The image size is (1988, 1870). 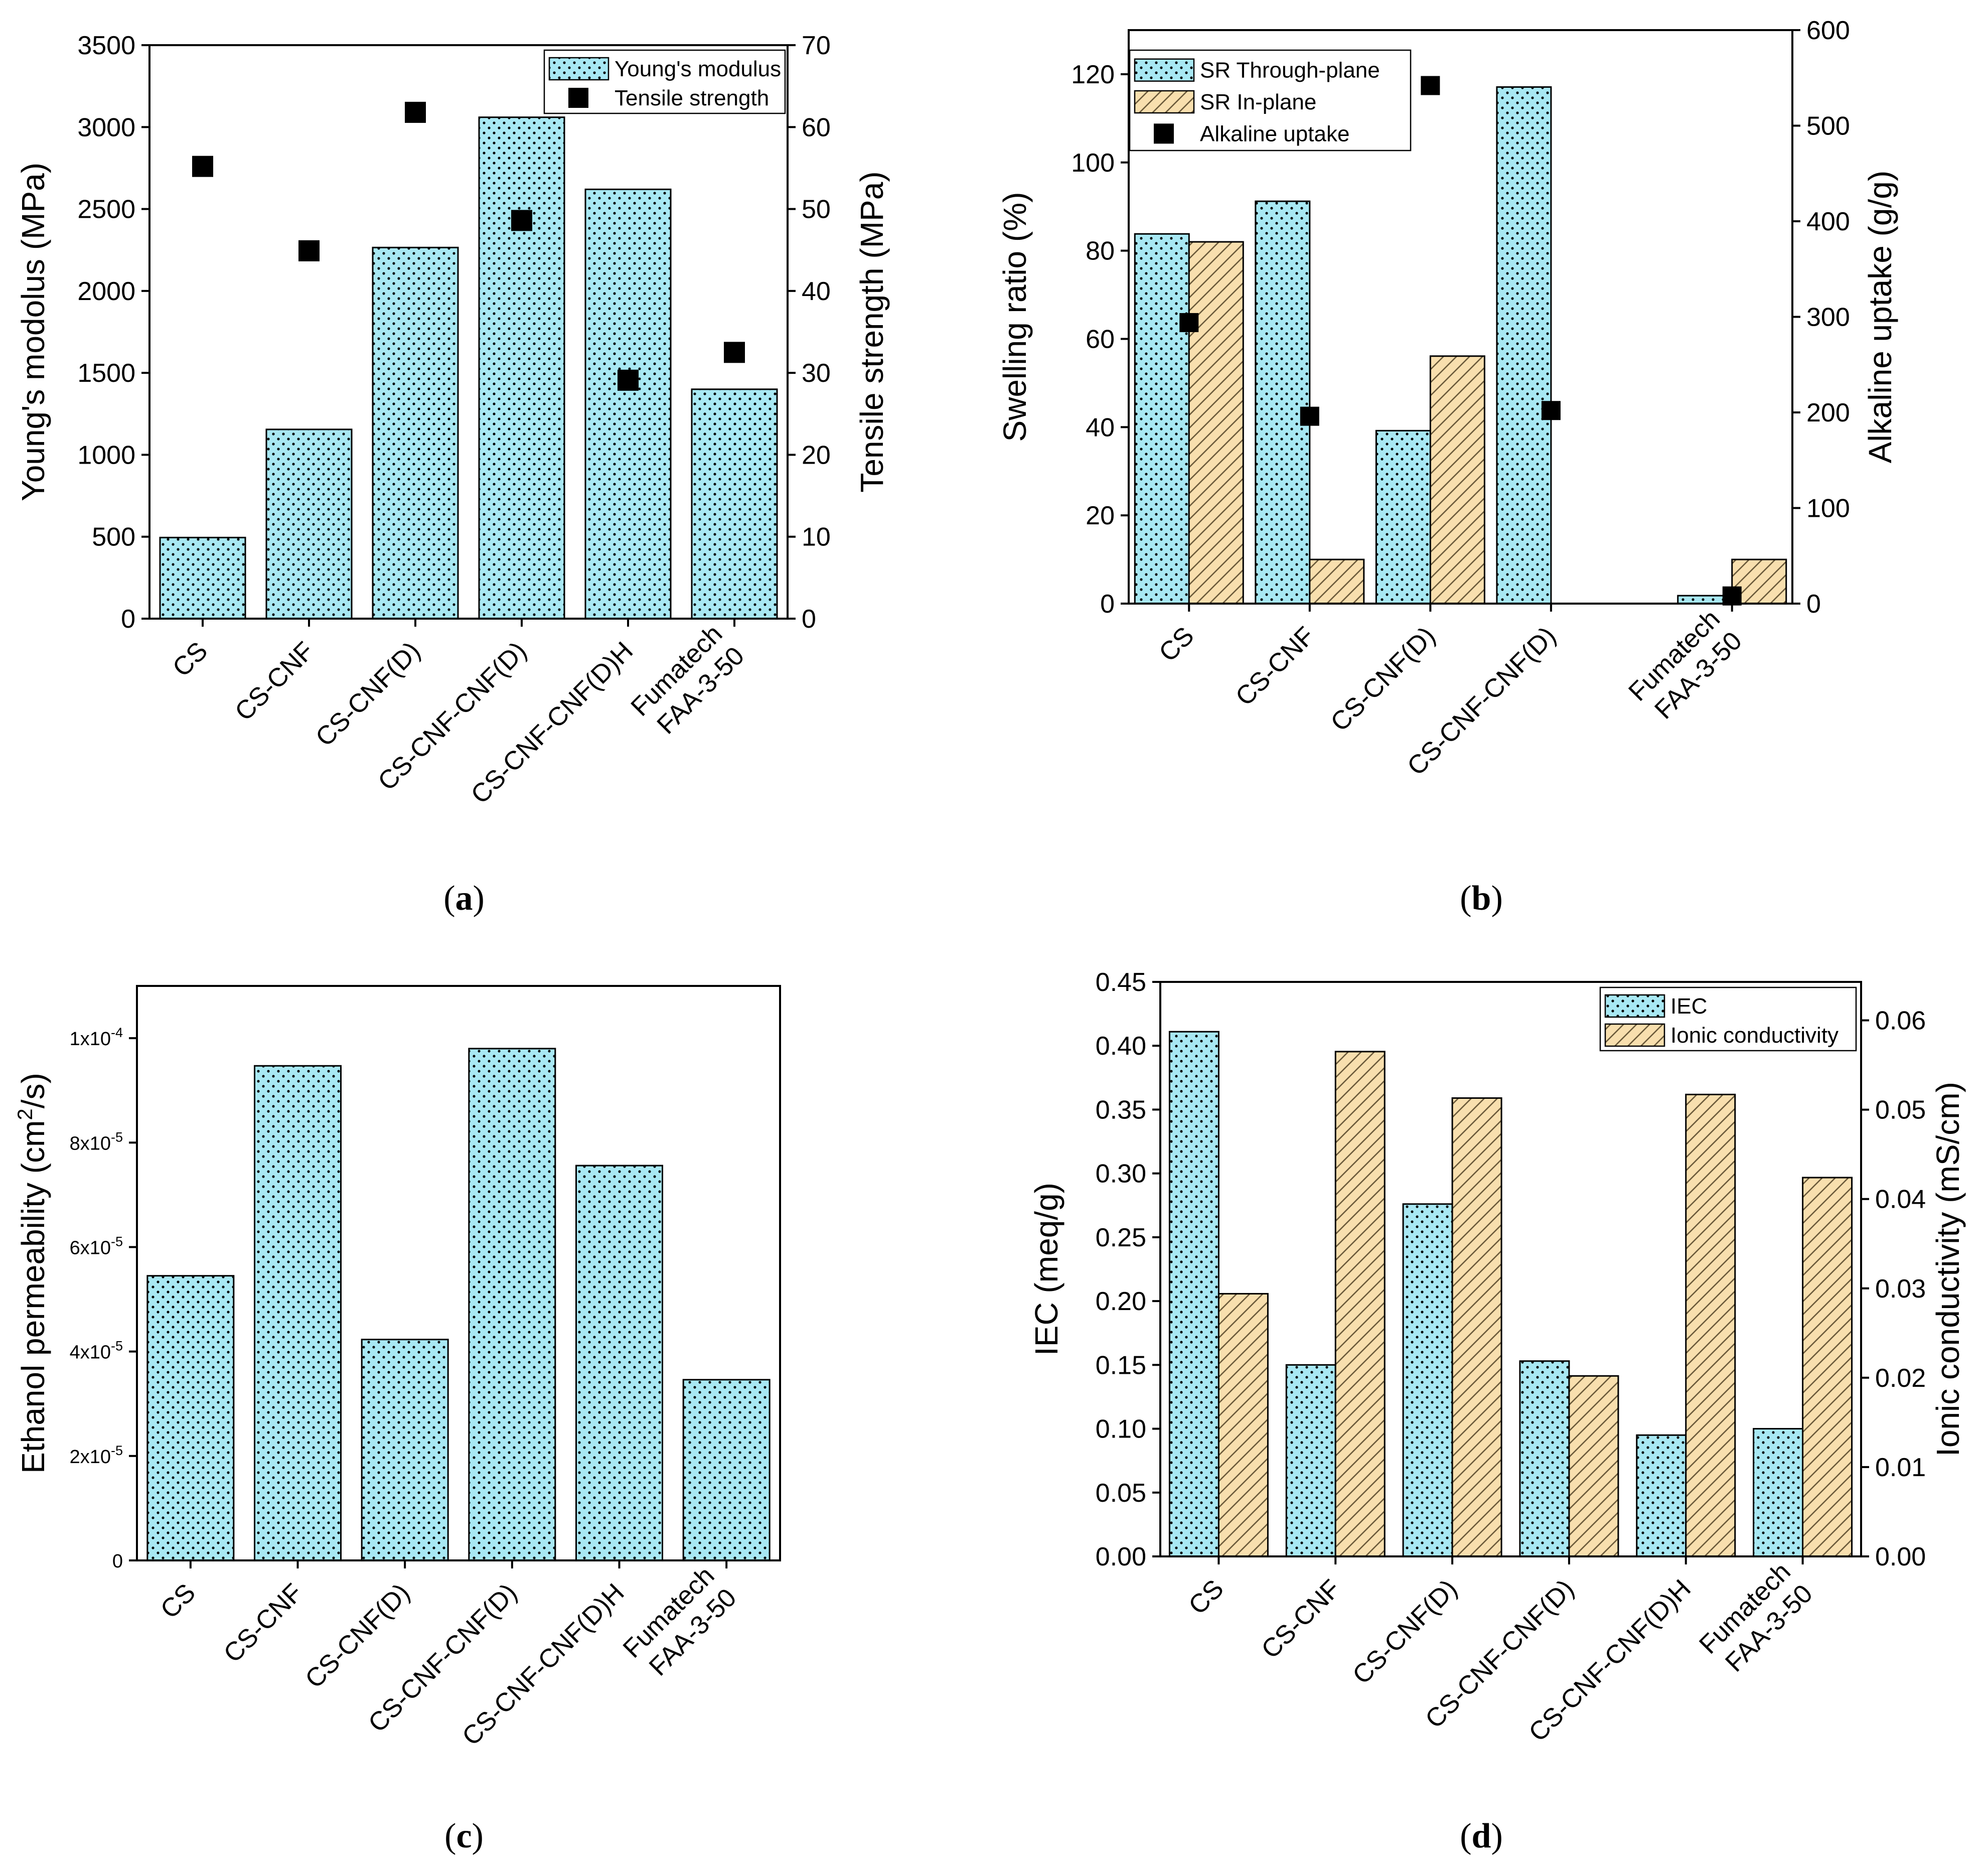 What do you see at coordinates (1900, 1379) in the screenshot?
I see `y2-tick-label-d: 0.02` at bounding box center [1900, 1379].